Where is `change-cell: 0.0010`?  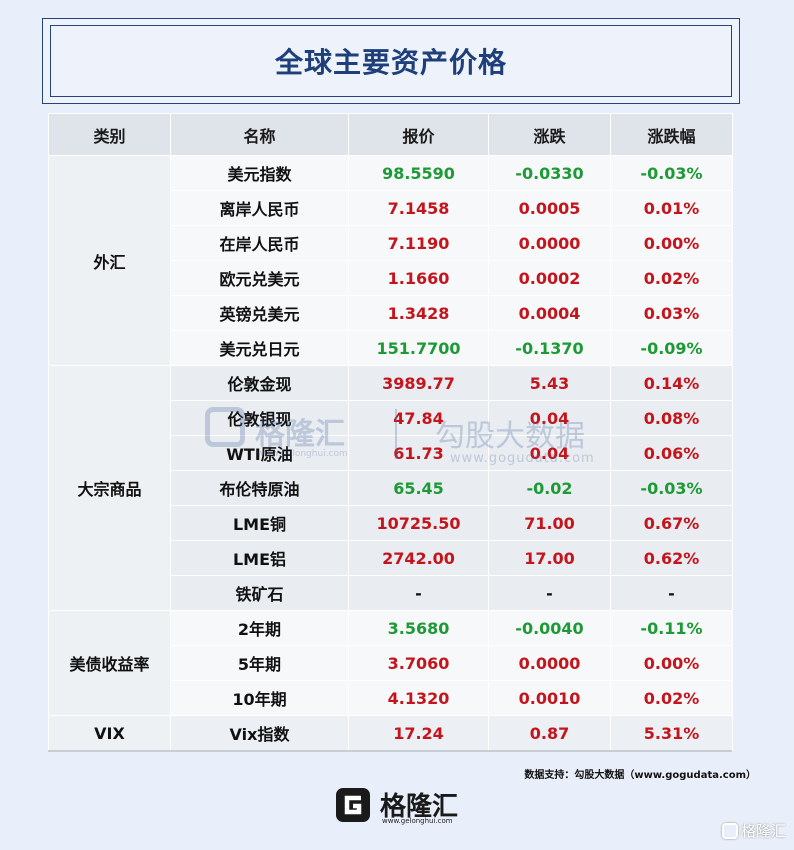 change-cell: 0.0010 is located at coordinates (549, 698).